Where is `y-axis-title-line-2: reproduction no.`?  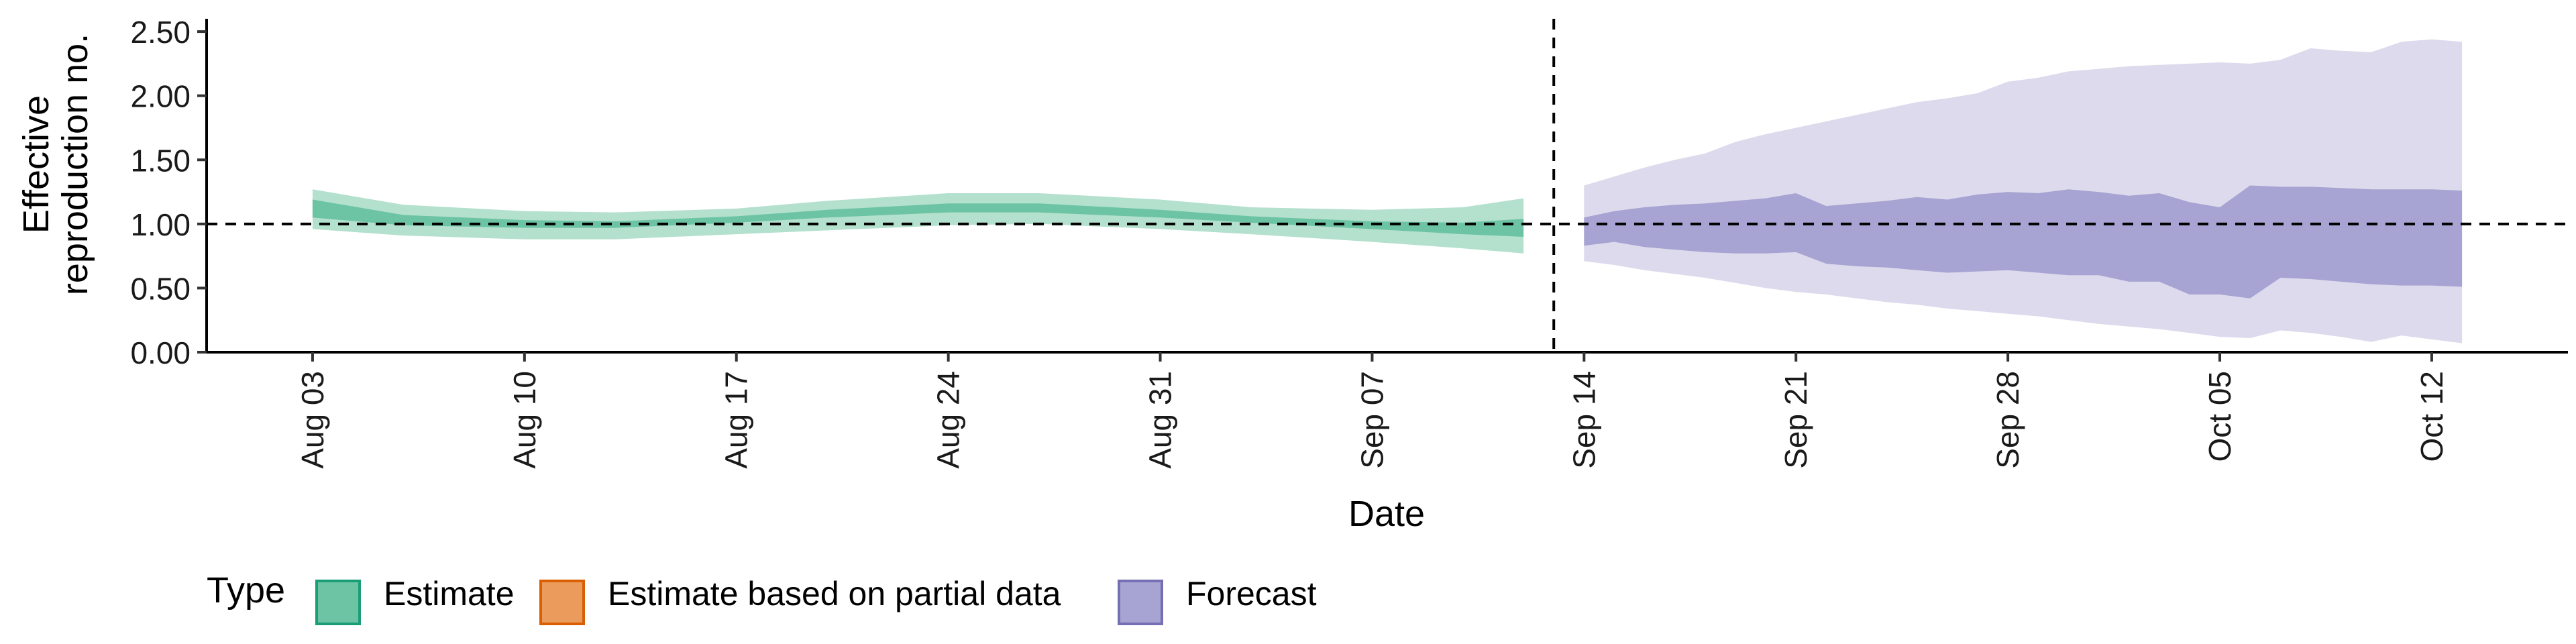
y-axis-title-line-2: reproduction no. is located at coordinates (75, 164).